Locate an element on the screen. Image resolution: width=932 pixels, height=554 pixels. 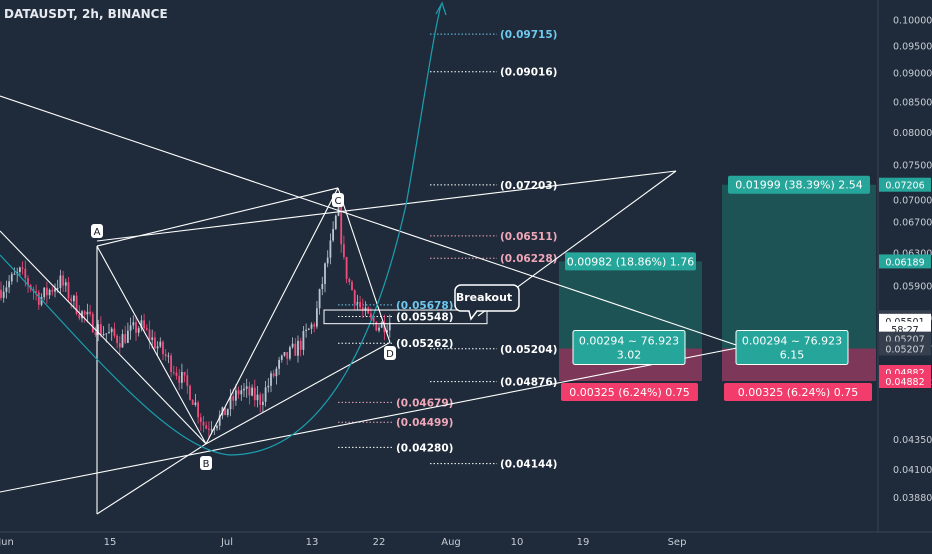
pattern-point-a: A is located at coordinates (97, 232).